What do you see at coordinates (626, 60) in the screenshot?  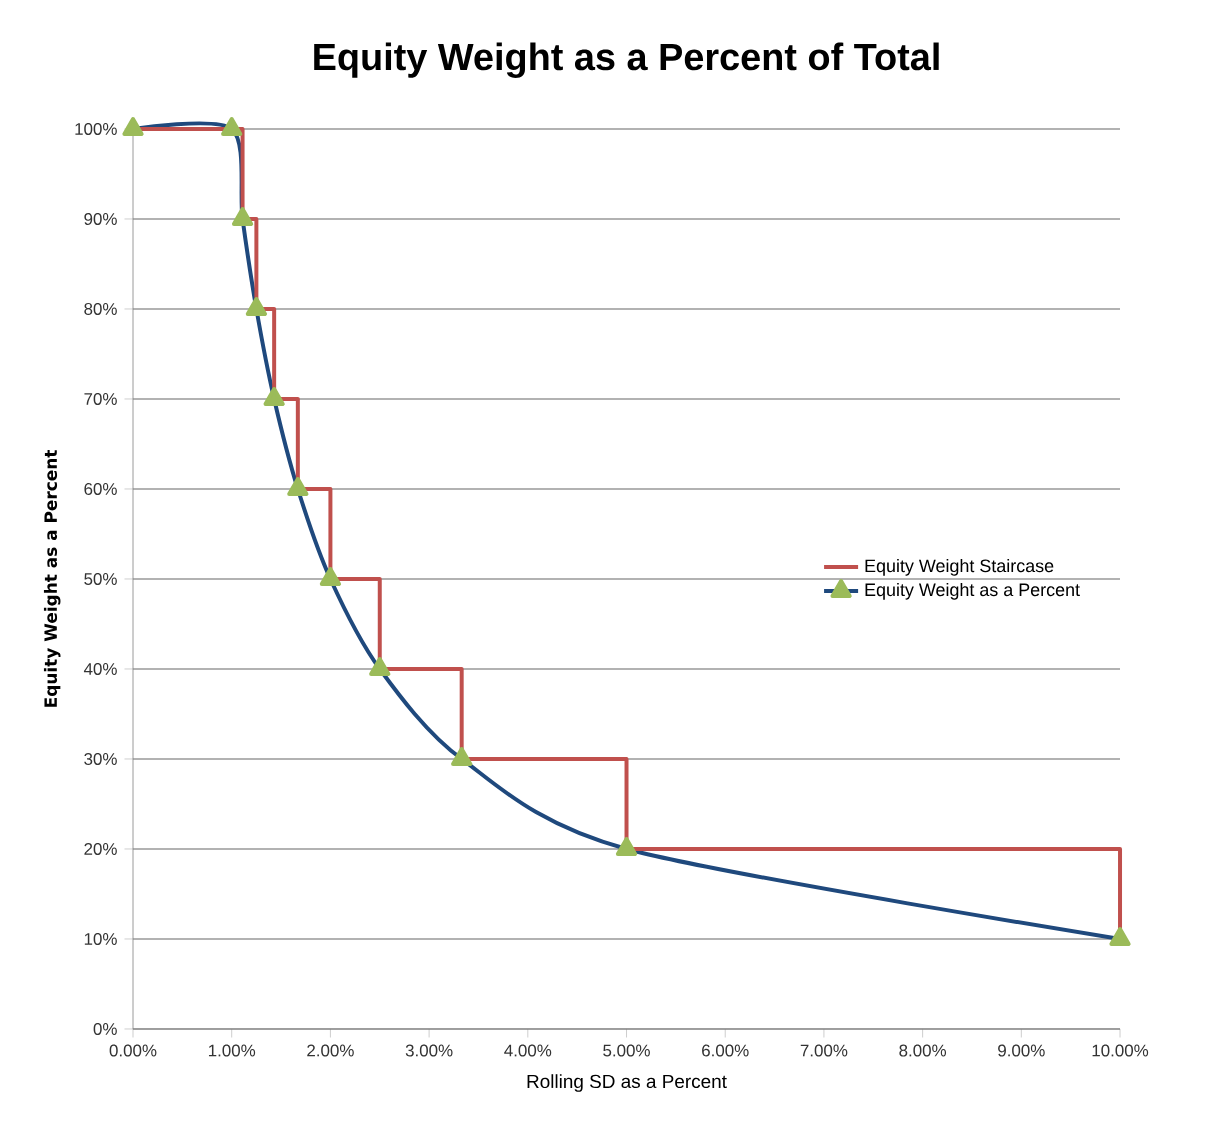 I see `chart-title: Equity Weight as a Percent of Total` at bounding box center [626, 60].